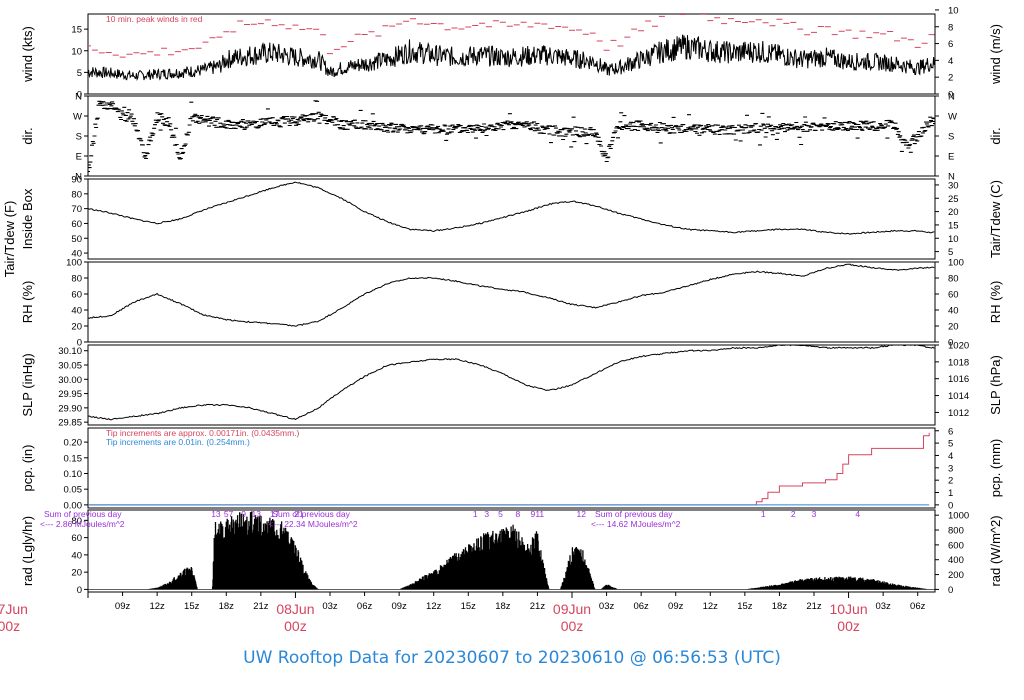 Image resolution: width=1024 pixels, height=700 pixels. I want to click on temp-left-tick-label: 60, so click(76, 224).